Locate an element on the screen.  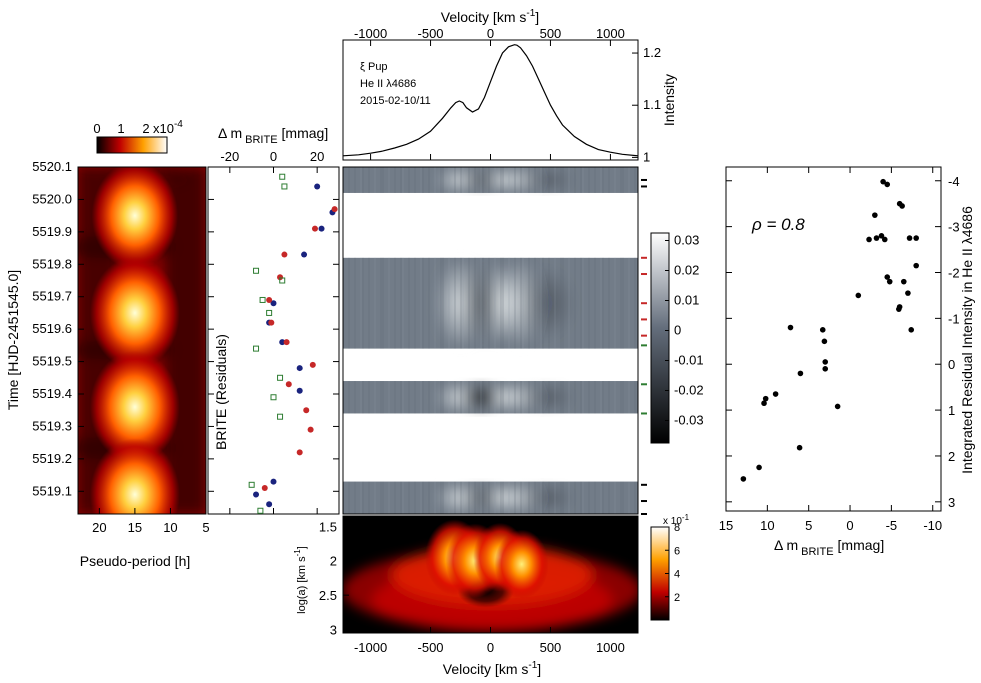
wavelet-velocity-heatmap is located at coordinates (490, 574).